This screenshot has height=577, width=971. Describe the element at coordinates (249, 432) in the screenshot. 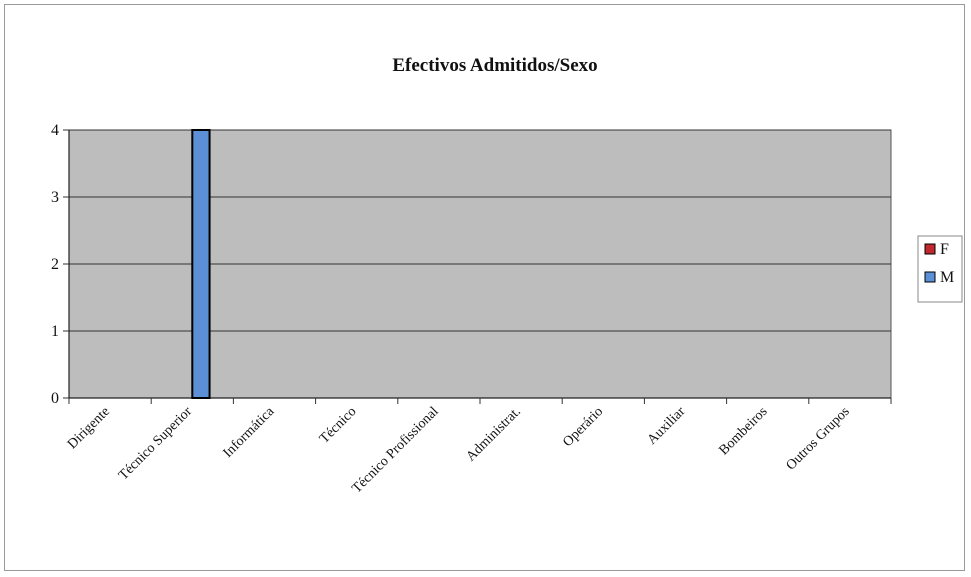

I see `x-tick-label: Informática` at that location.